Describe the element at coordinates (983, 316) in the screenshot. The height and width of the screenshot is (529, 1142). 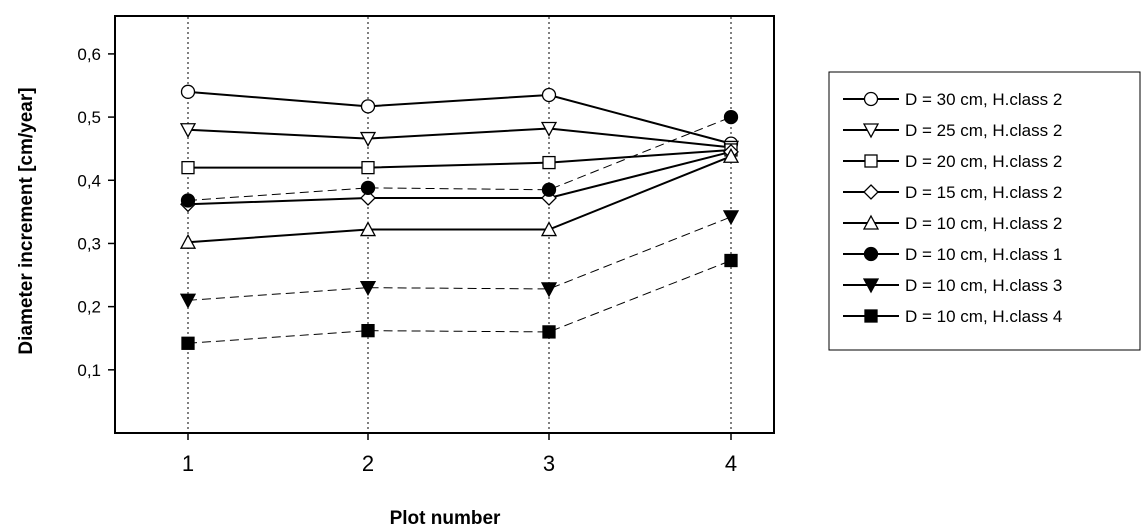
I see `legend-label: D = 10 cm, H.class 4` at that location.